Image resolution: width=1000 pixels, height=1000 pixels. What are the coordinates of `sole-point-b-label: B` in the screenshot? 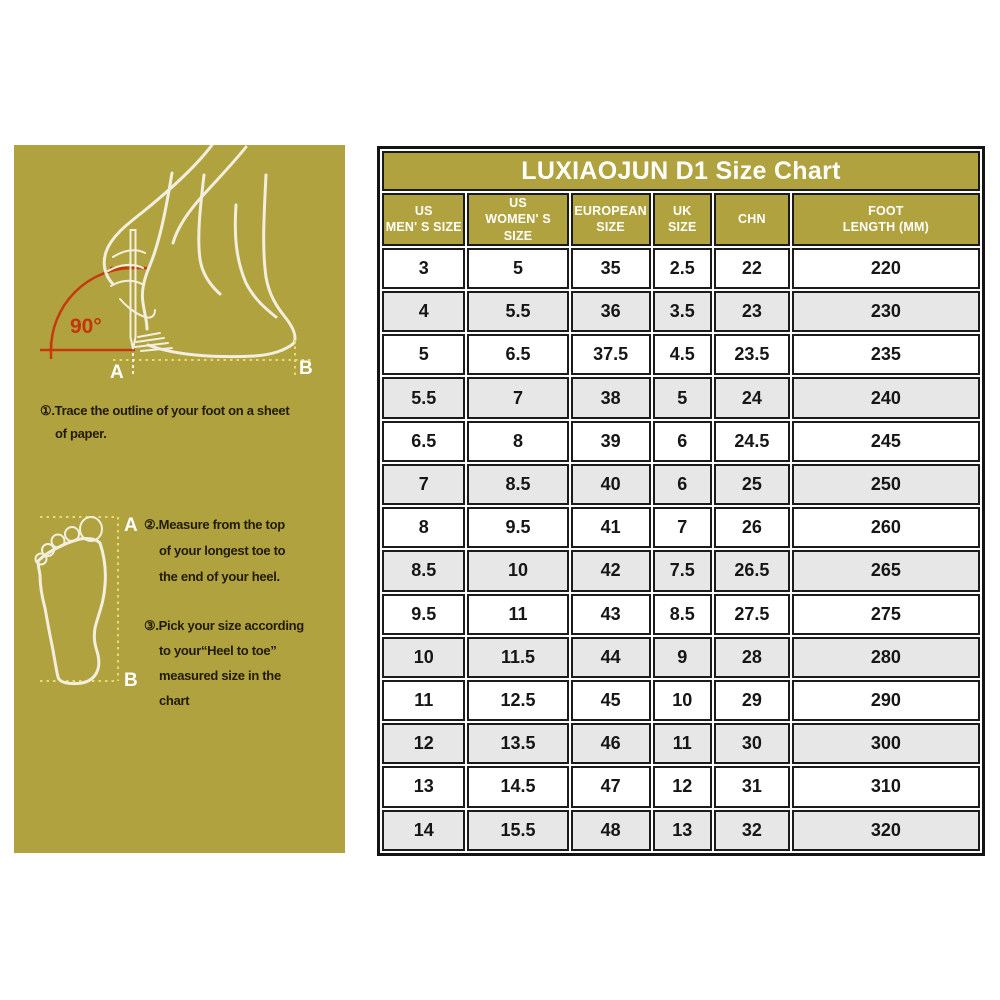 It's located at (131, 680).